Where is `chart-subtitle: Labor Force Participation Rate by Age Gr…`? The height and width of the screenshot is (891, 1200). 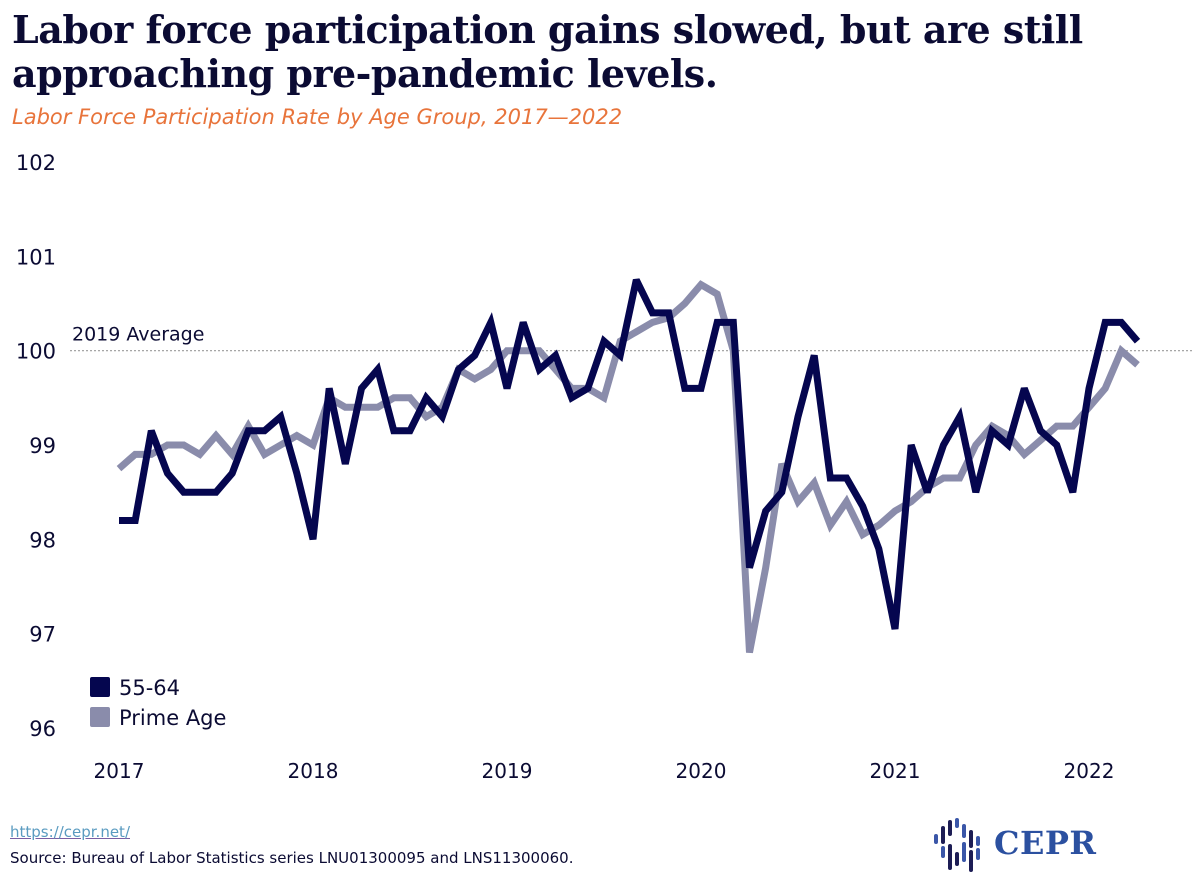
chart-subtitle: Labor Force Participation Rate by Age Gr… is located at coordinates (317, 117).